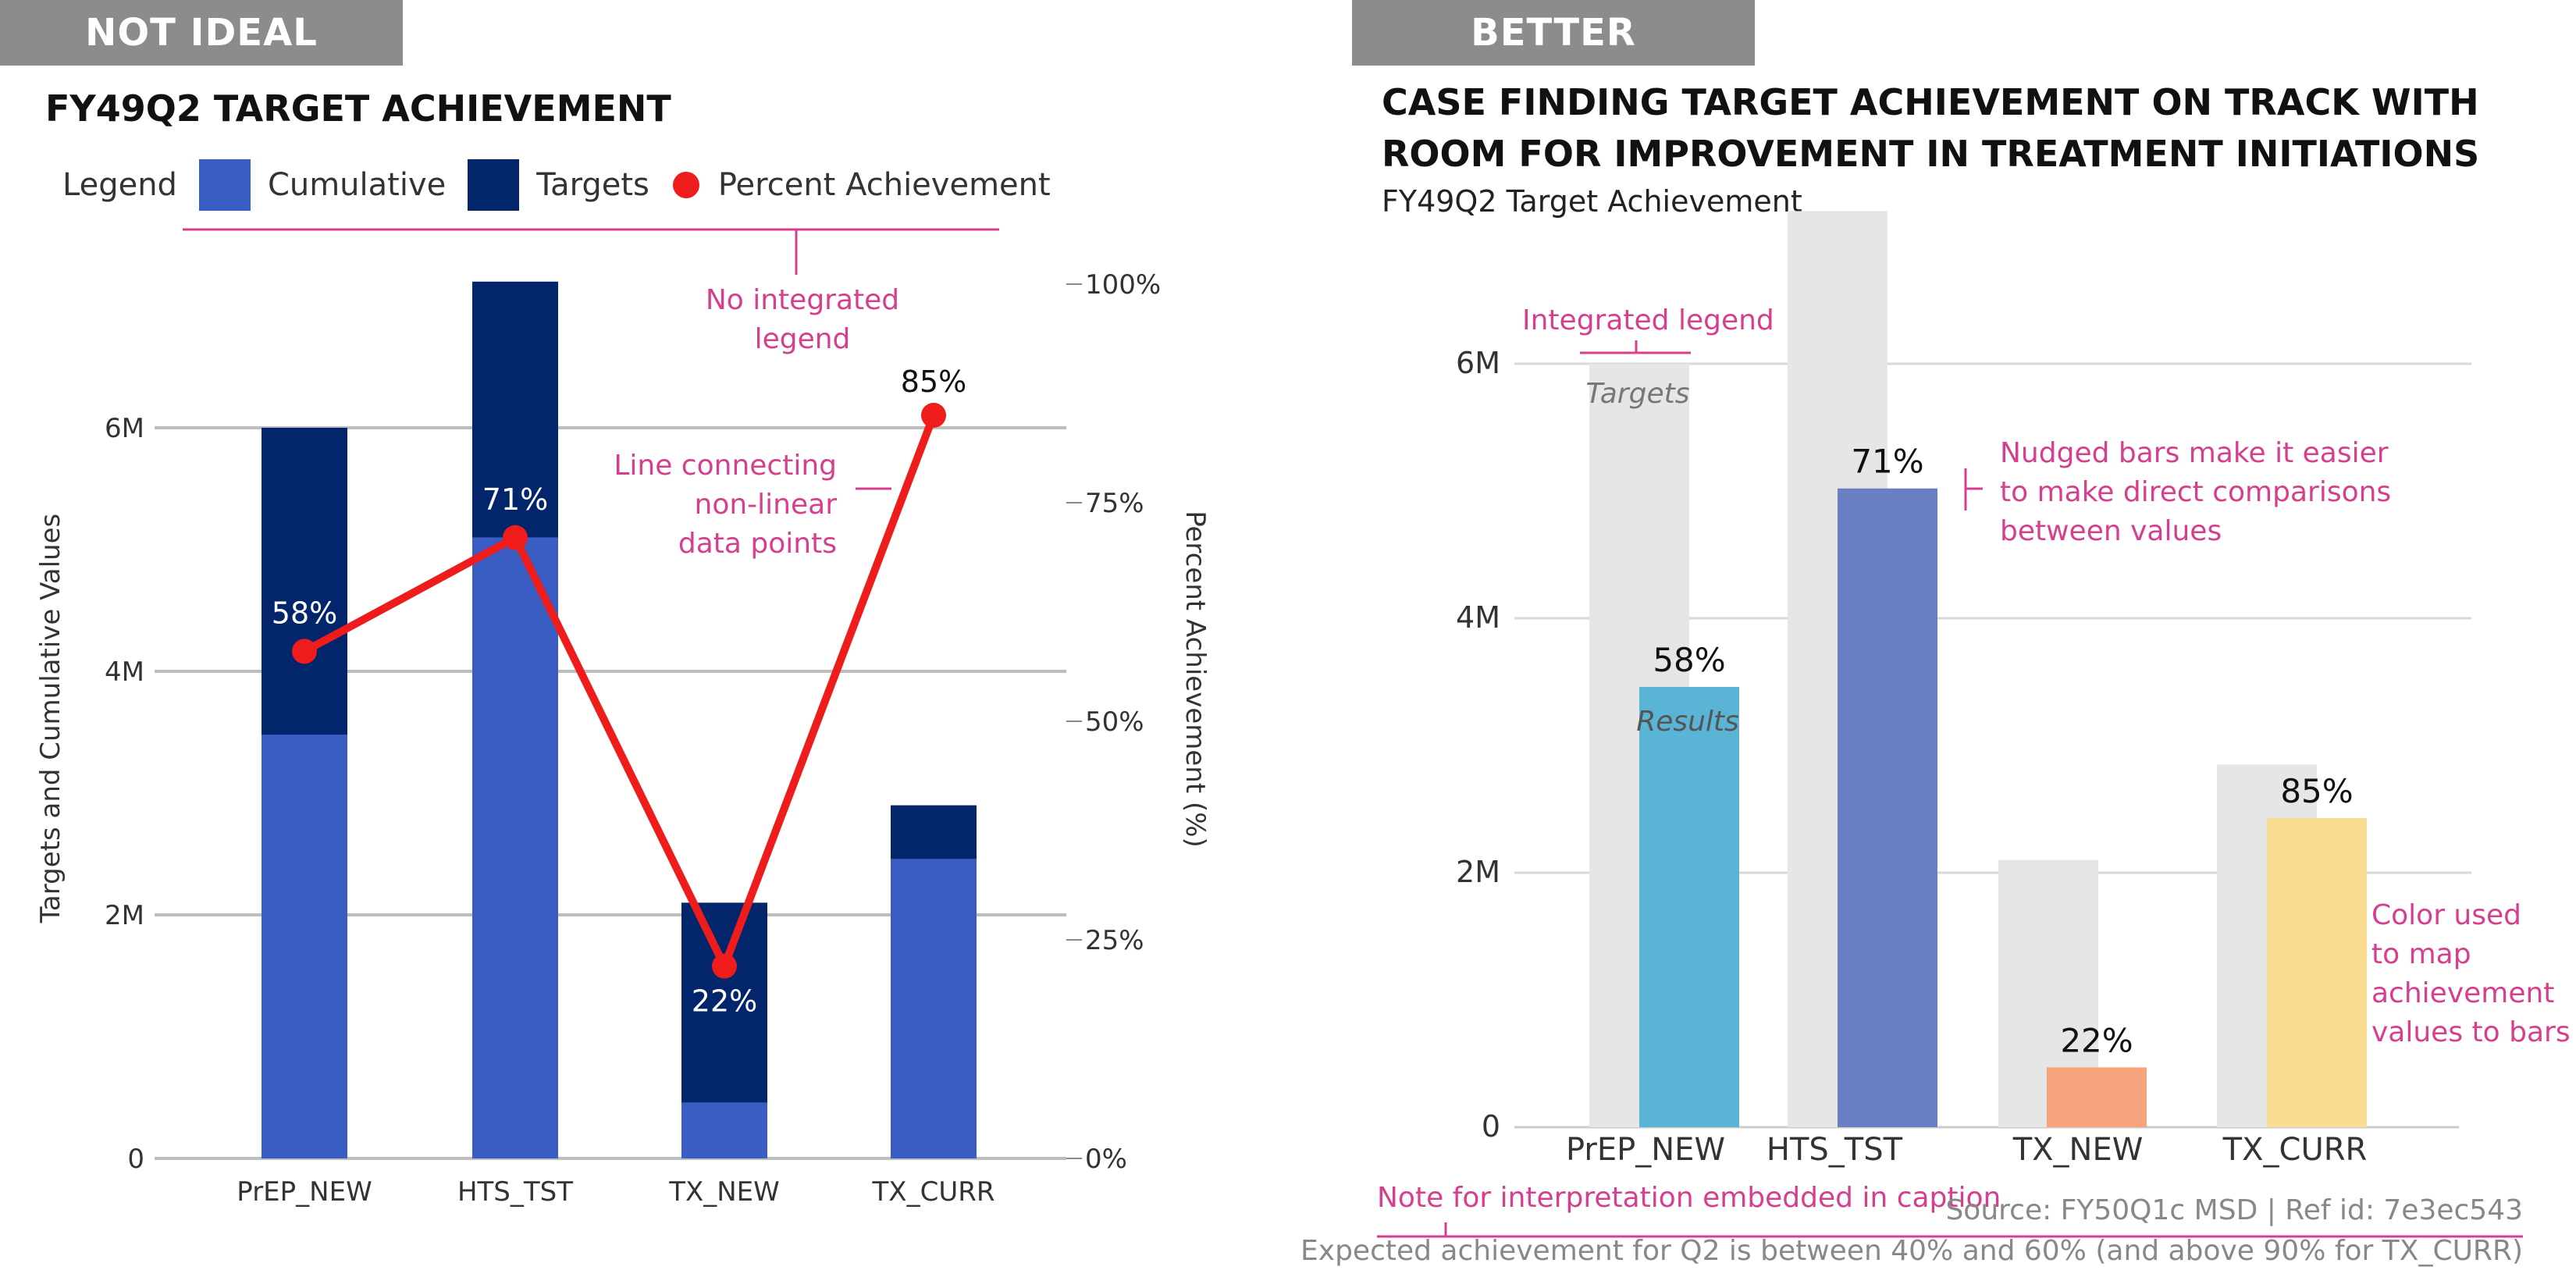 This screenshot has width=2576, height=1288. What do you see at coordinates (725, 505) in the screenshot?
I see `line-annotation-text: Line connecting non-linear data points` at bounding box center [725, 505].